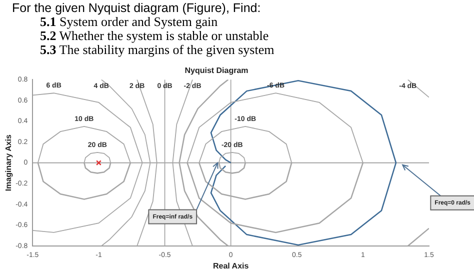 This screenshot has width=474, height=271. I want to click on y-axis-title: Imaginary Axis, so click(9, 163).